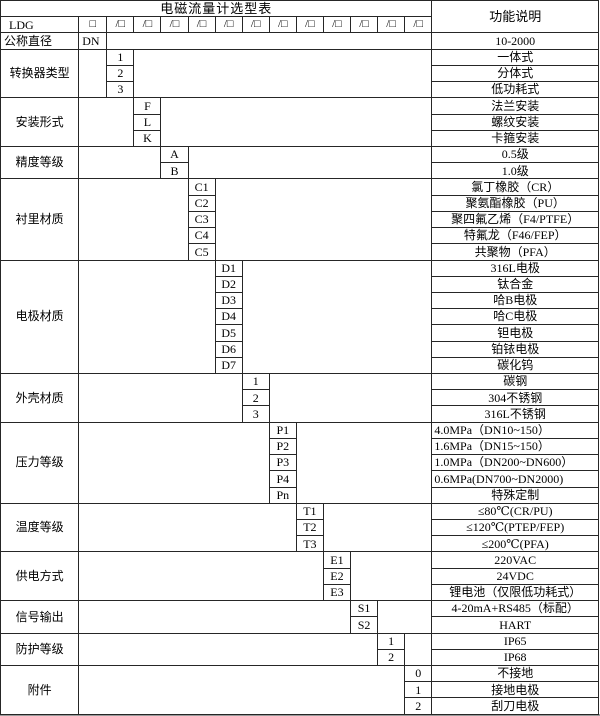 The image size is (600, 716). I want to click on code-cell-protection-rating: 2, so click(391, 657).